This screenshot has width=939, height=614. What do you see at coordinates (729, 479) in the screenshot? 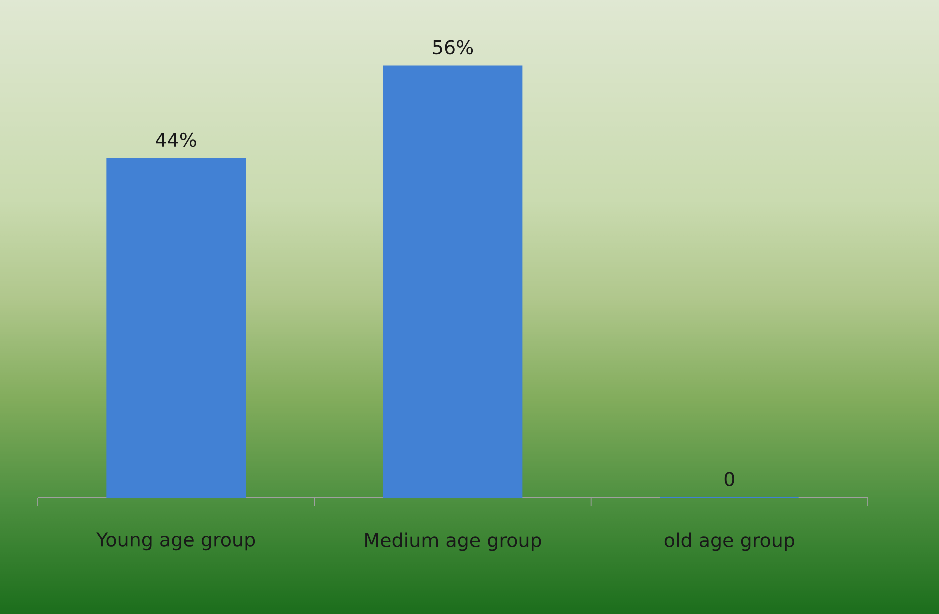
I see `data-label: 0` at bounding box center [729, 479].